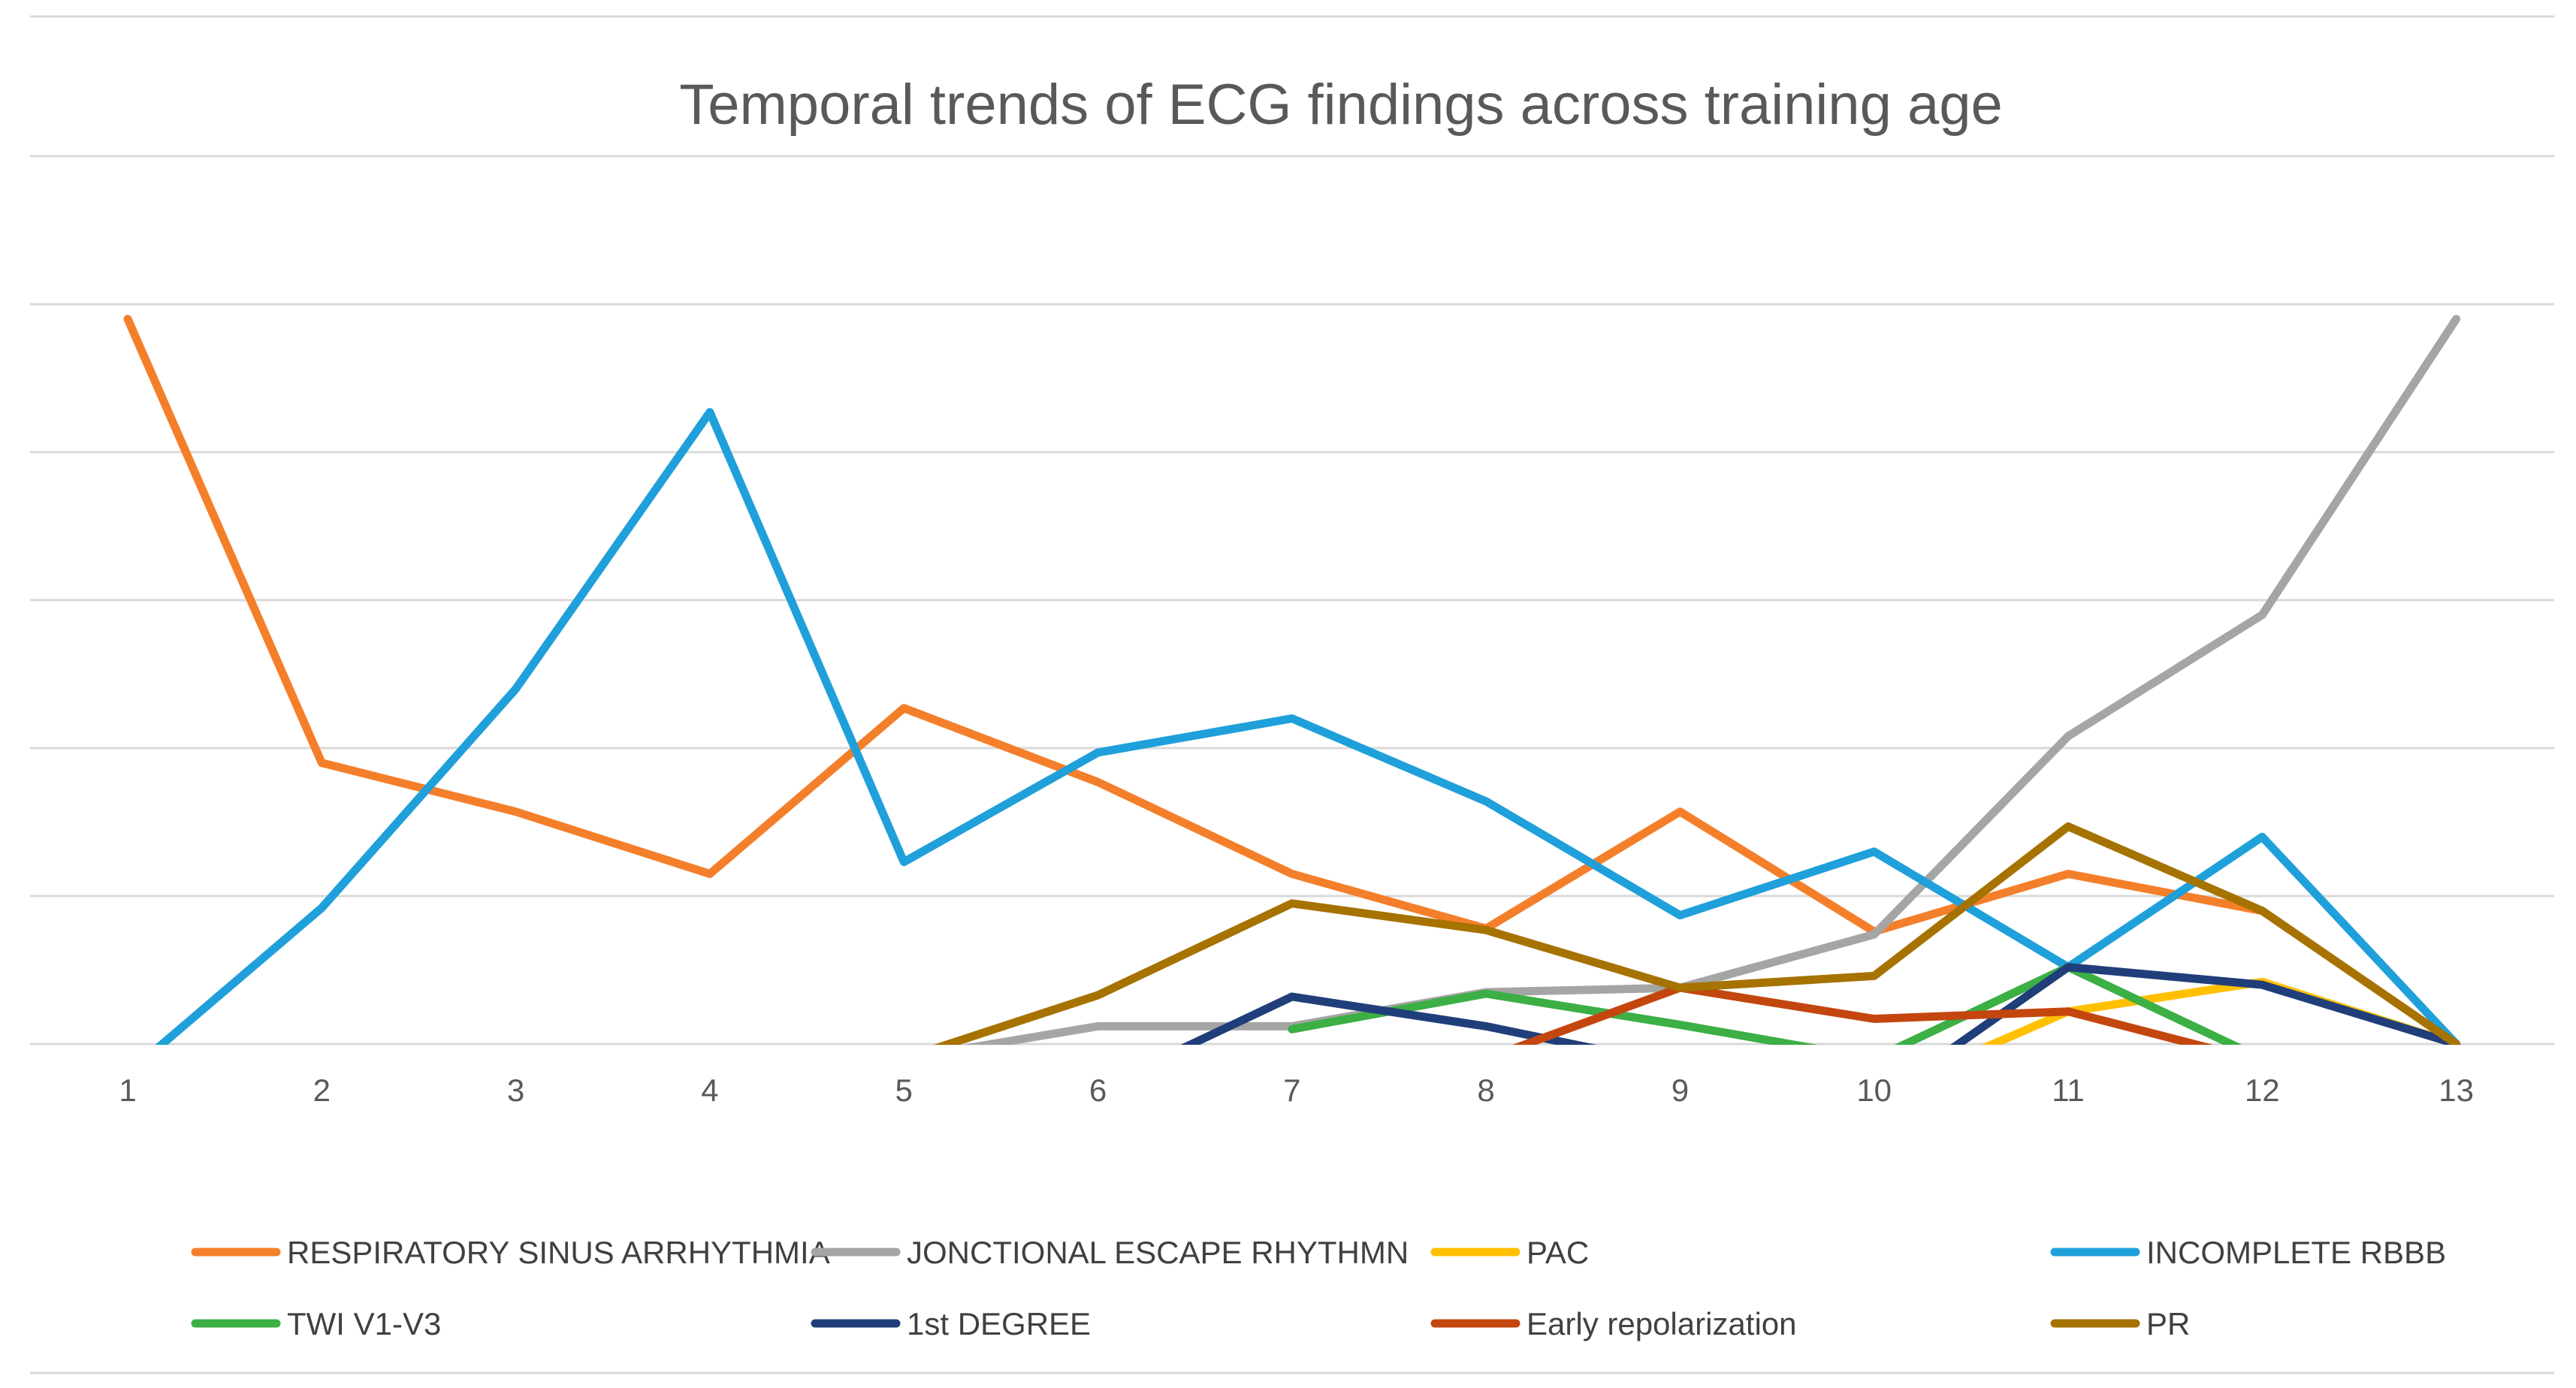  Describe the element at coordinates (322, 1091) in the screenshot. I see `x-tick-label: 2` at that location.